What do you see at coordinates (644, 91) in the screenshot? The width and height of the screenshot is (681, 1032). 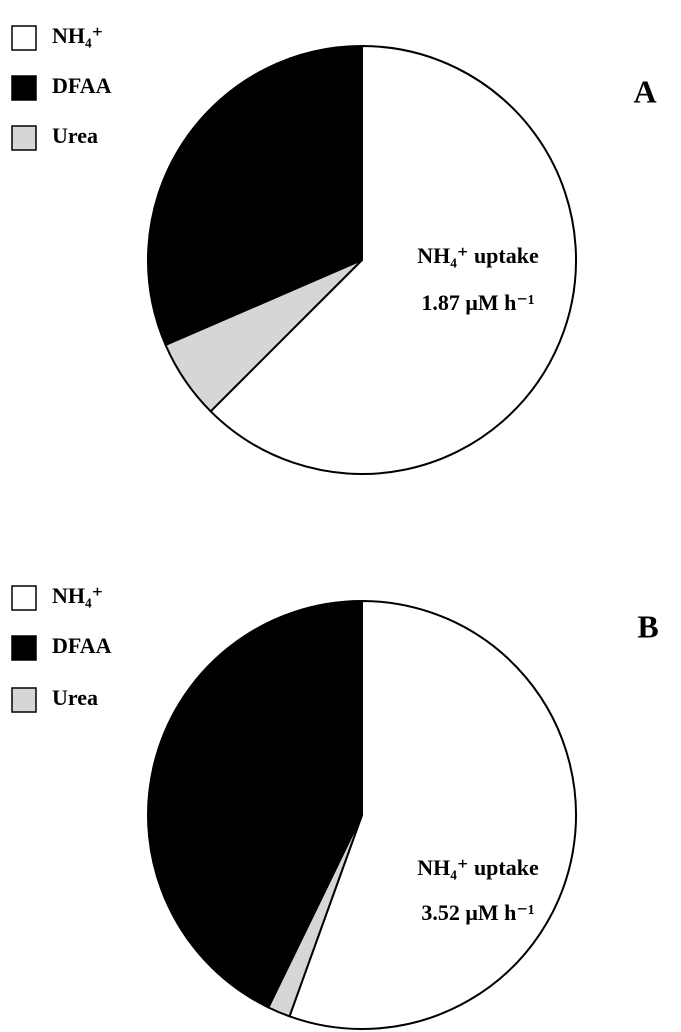 I see `panel-label: A` at bounding box center [644, 91].